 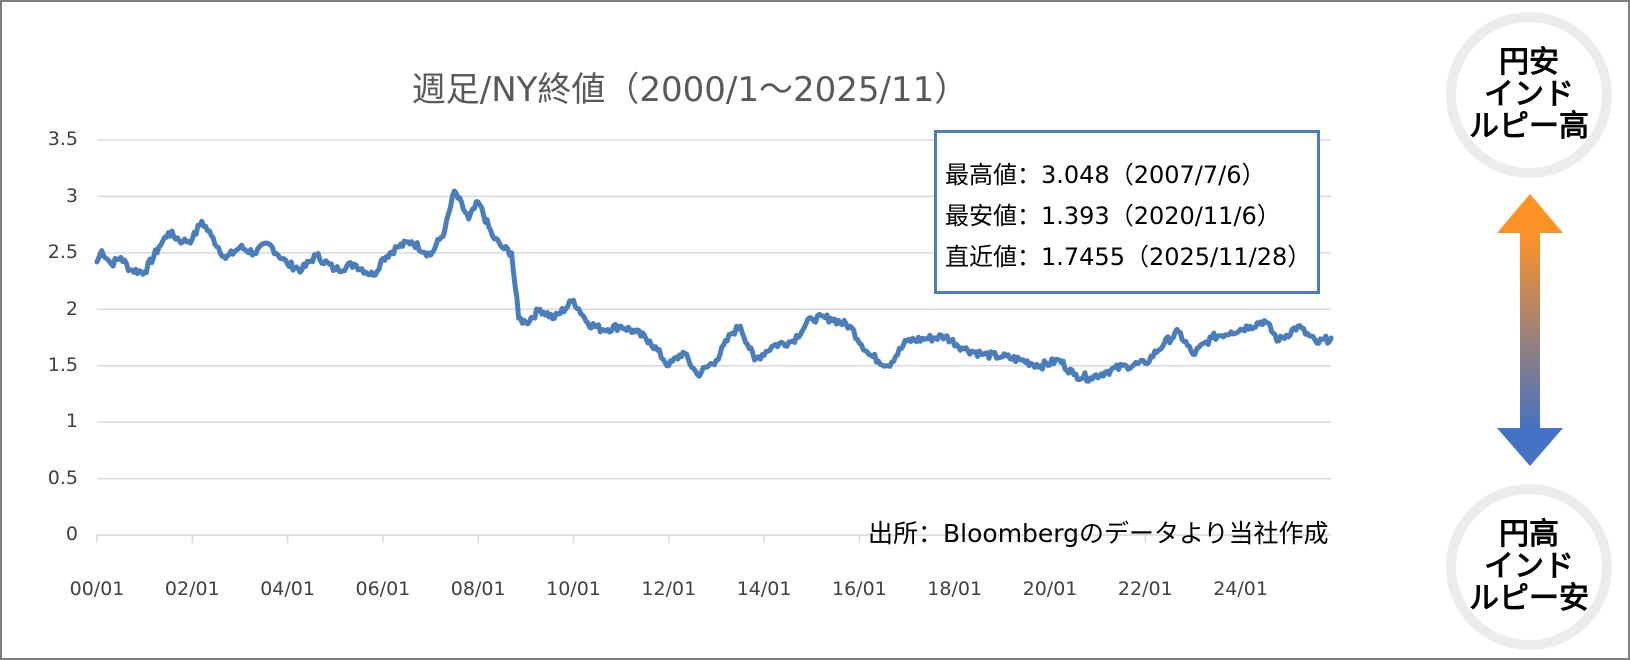 What do you see at coordinates (1529, 126) in the screenshot?
I see `badge-line: ルピー高` at bounding box center [1529, 126].